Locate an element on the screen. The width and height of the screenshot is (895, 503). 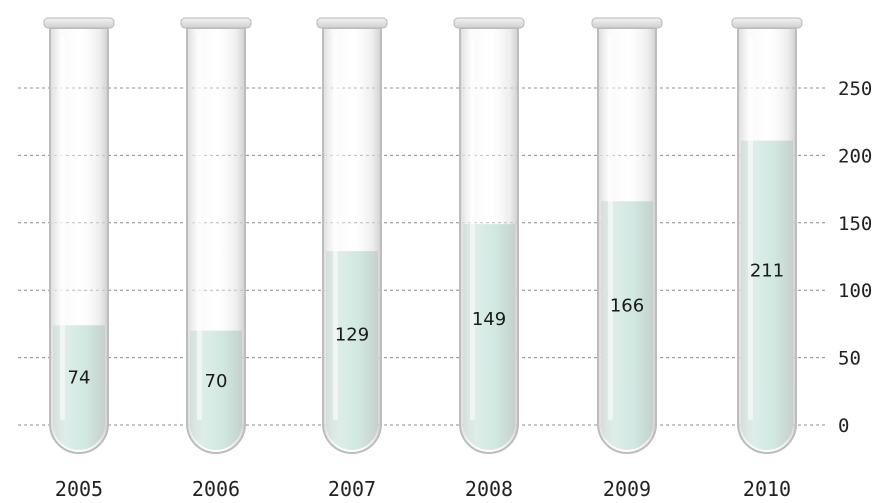
x-tick-label: 2009 is located at coordinates (627, 489).